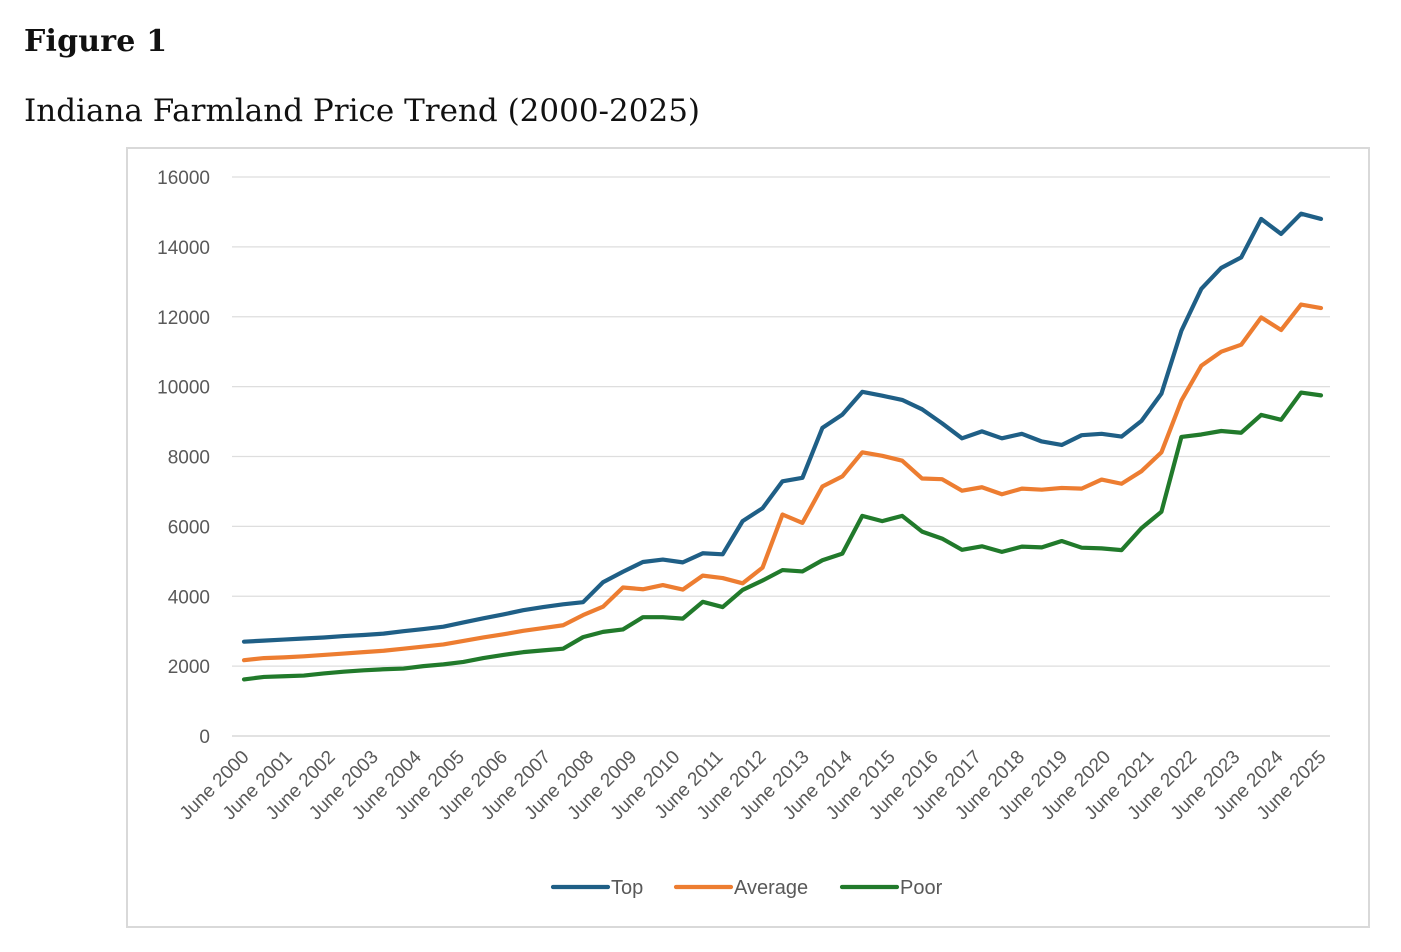  Describe the element at coordinates (183, 178) in the screenshot. I see `y-tick-label: 16000` at that location.